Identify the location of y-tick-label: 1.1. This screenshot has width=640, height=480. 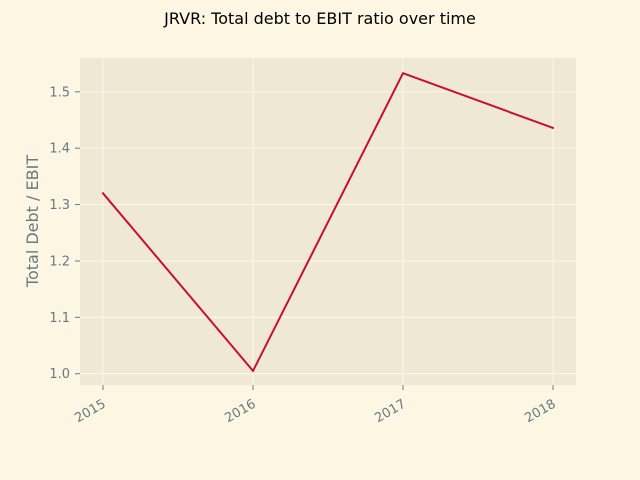
(59, 318).